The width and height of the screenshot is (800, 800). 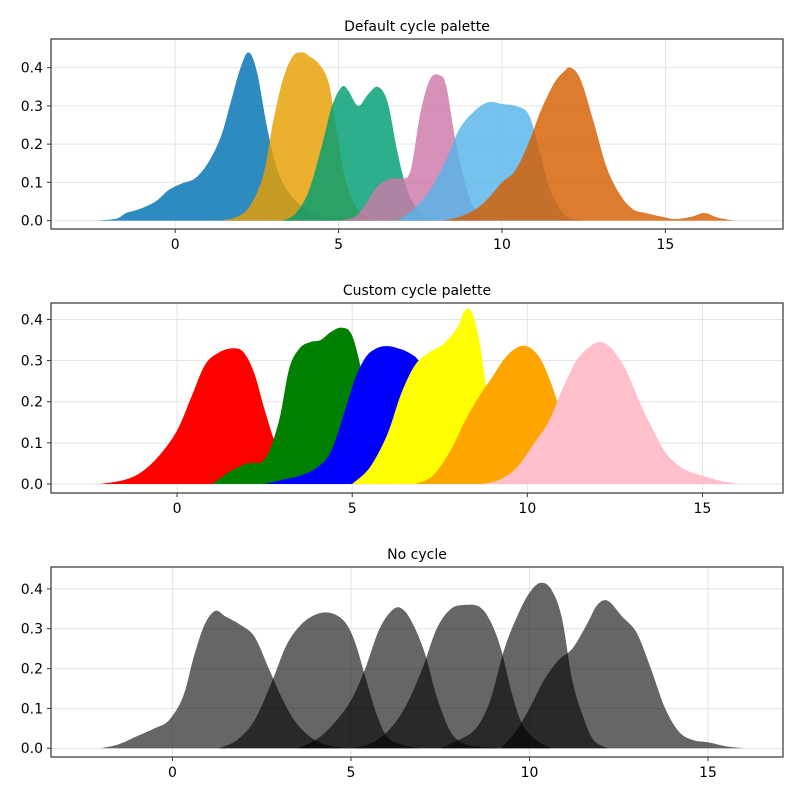 What do you see at coordinates (417, 555) in the screenshot?
I see `chart-title: No cycle` at bounding box center [417, 555].